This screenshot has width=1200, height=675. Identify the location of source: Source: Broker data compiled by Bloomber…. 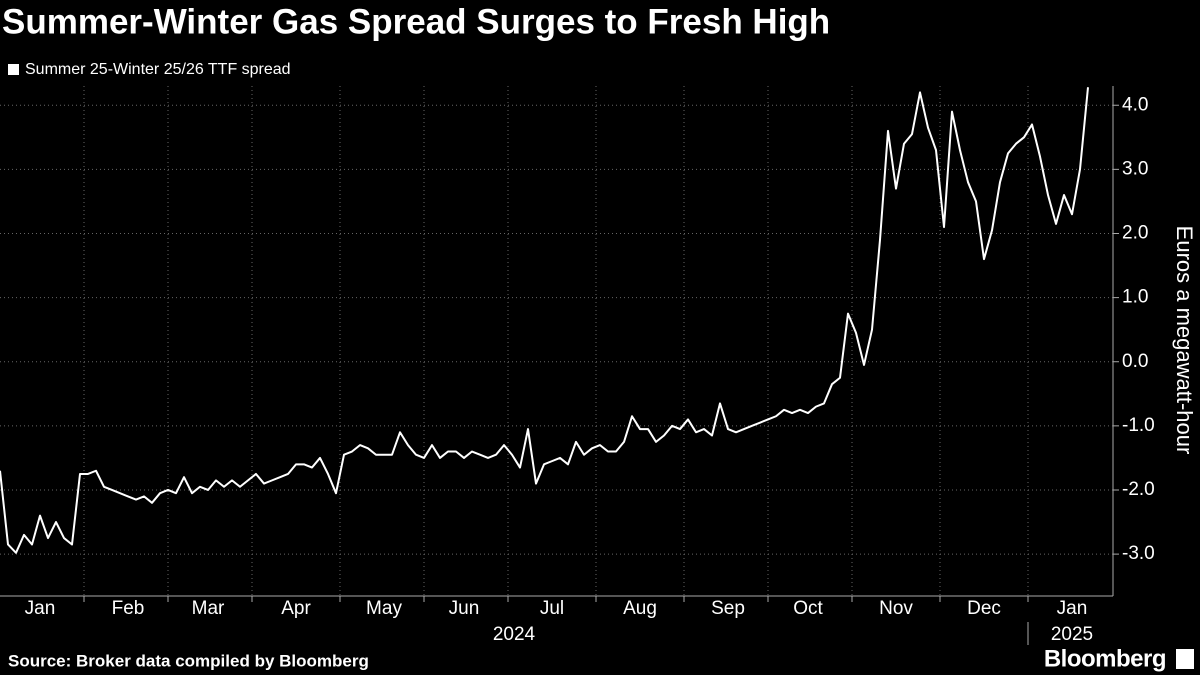
(188, 660).